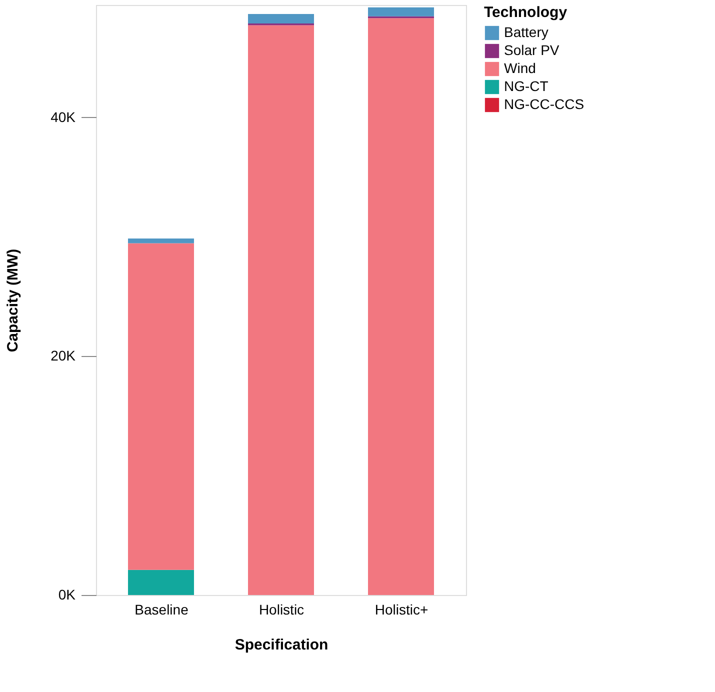 This screenshot has width=715, height=692. What do you see at coordinates (63, 116) in the screenshot?
I see `y-tick-label: 40K` at bounding box center [63, 116].